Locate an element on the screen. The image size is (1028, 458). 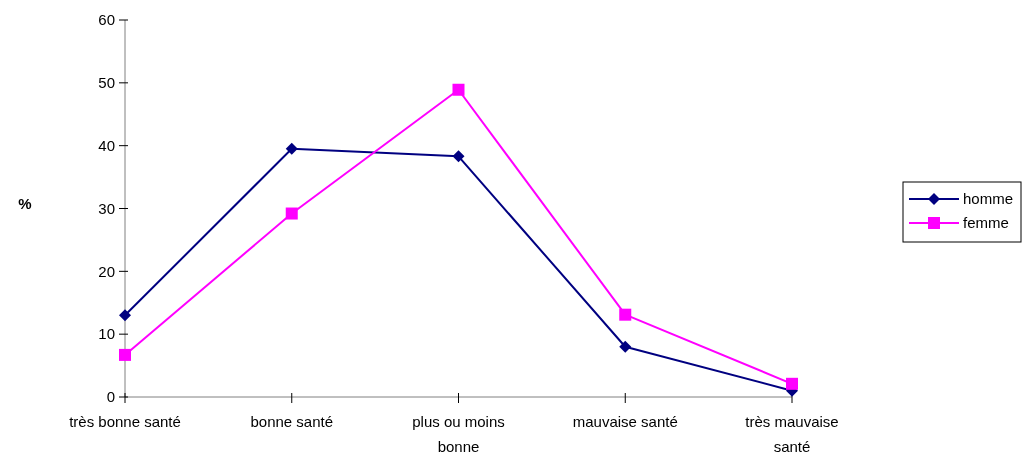
y-tick-label: 0 is located at coordinates (110, 397).